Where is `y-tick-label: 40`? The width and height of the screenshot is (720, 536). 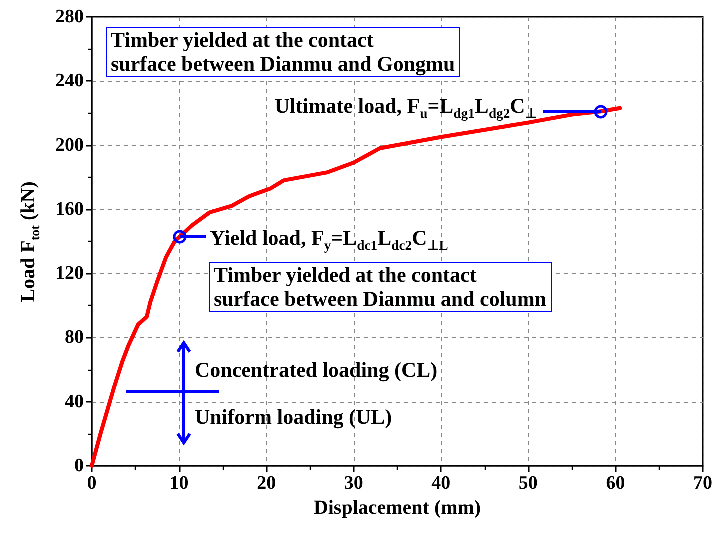 y-tick-label: 40 is located at coordinates (74, 401).